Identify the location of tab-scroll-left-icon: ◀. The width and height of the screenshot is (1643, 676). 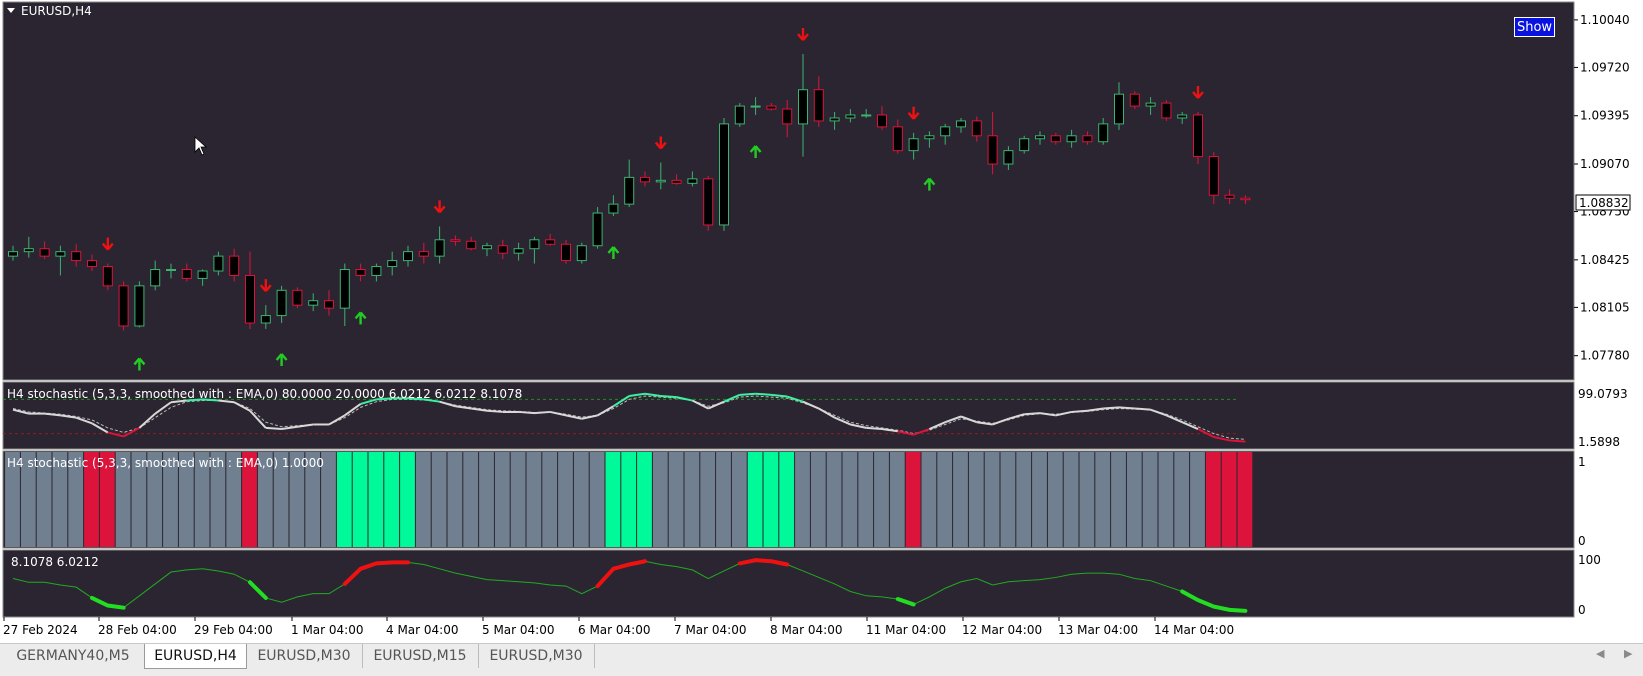
(1600, 653).